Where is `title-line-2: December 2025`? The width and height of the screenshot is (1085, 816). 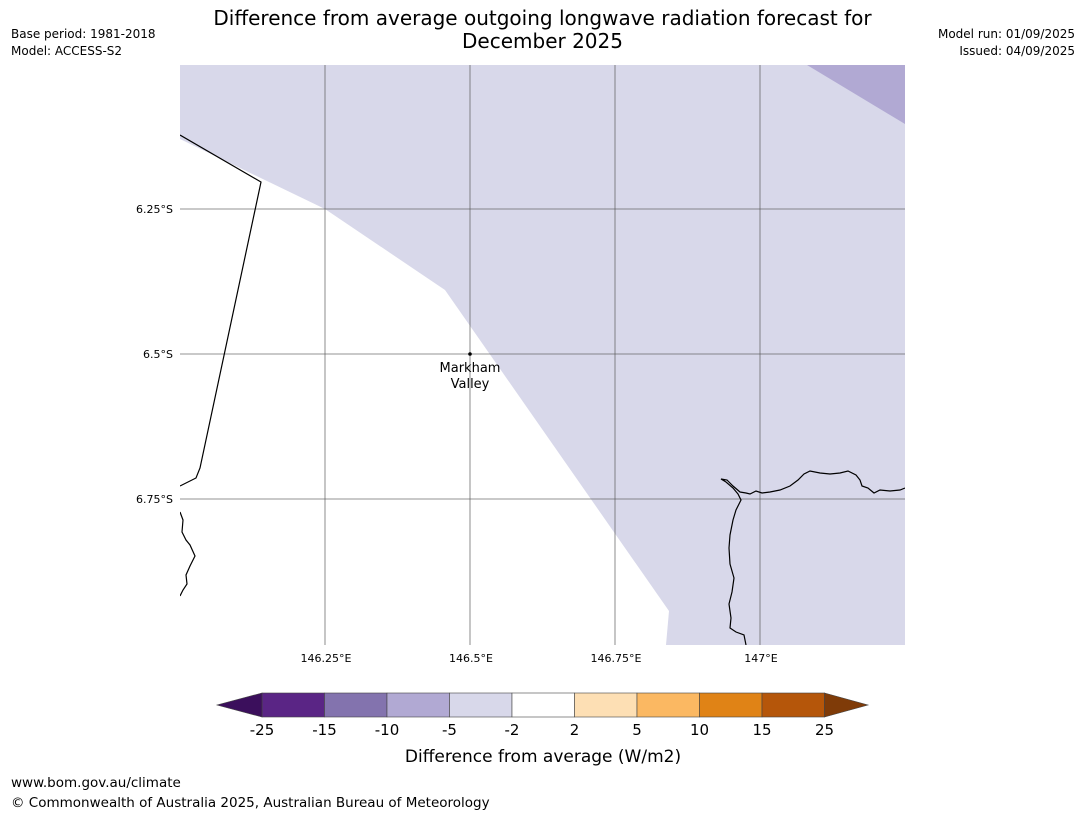 title-line-2: December 2025 is located at coordinates (542, 41).